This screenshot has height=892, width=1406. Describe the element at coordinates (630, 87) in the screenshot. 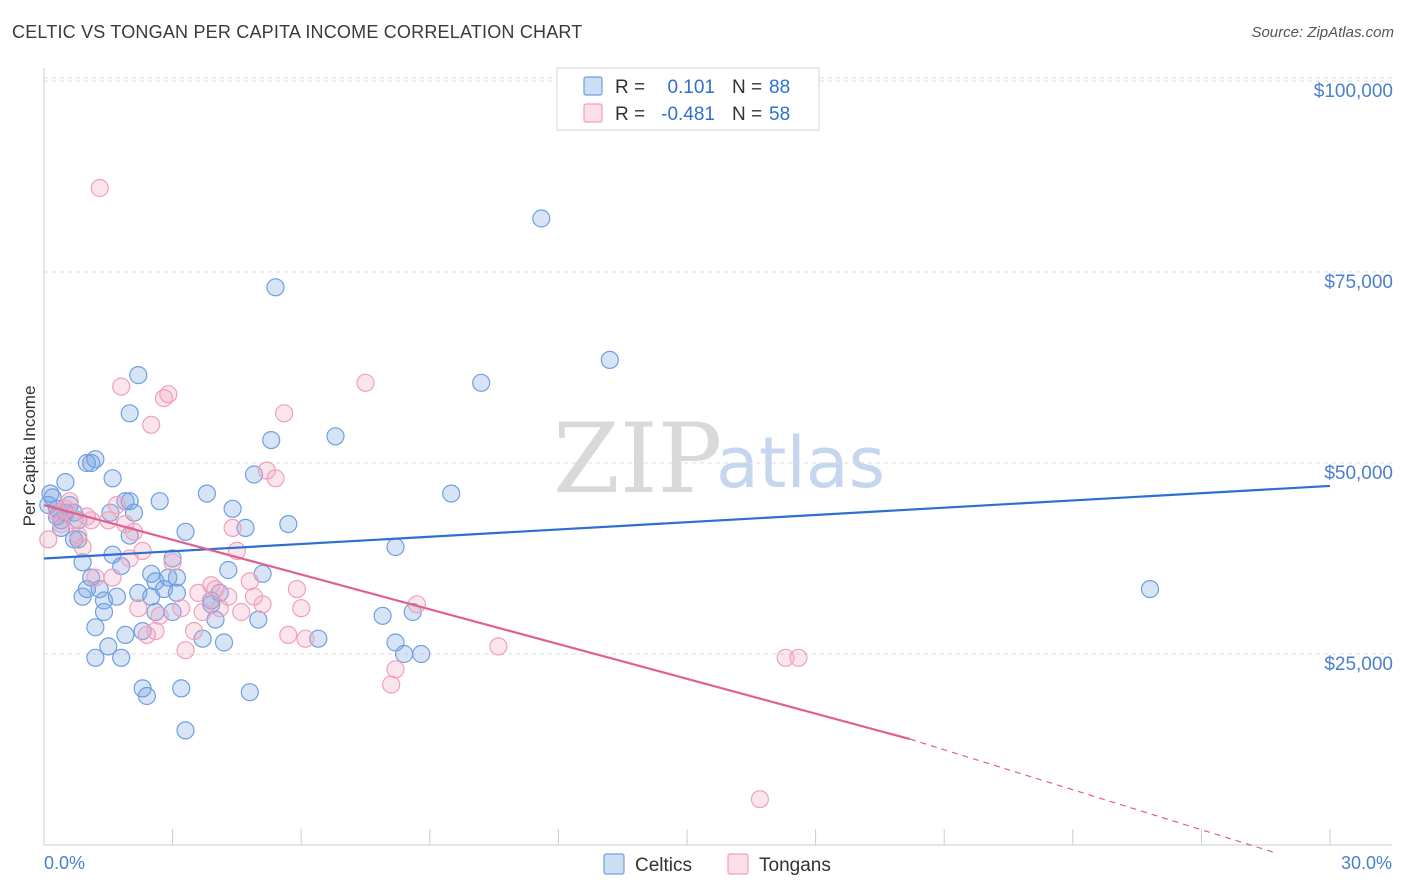

I see `legend-r-label-celtics: R =` at that location.